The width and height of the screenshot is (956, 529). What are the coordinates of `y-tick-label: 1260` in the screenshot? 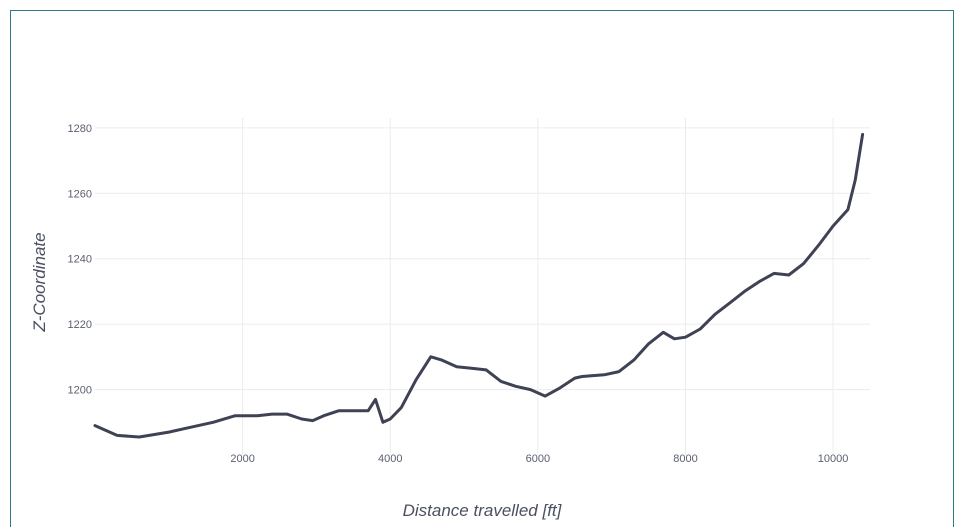 It's located at (80, 194).